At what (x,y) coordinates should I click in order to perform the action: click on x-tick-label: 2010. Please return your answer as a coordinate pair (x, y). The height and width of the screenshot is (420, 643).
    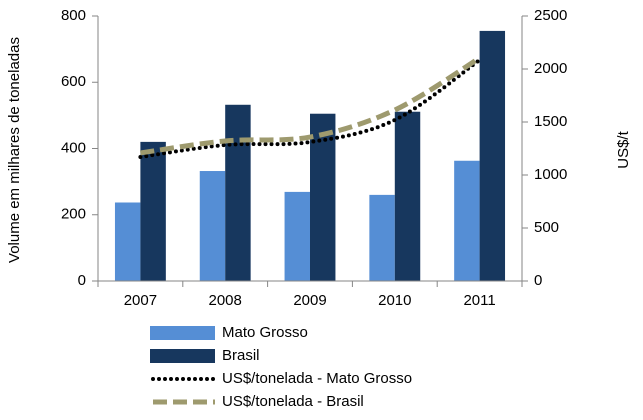
    Looking at the image, I should click on (394, 300).